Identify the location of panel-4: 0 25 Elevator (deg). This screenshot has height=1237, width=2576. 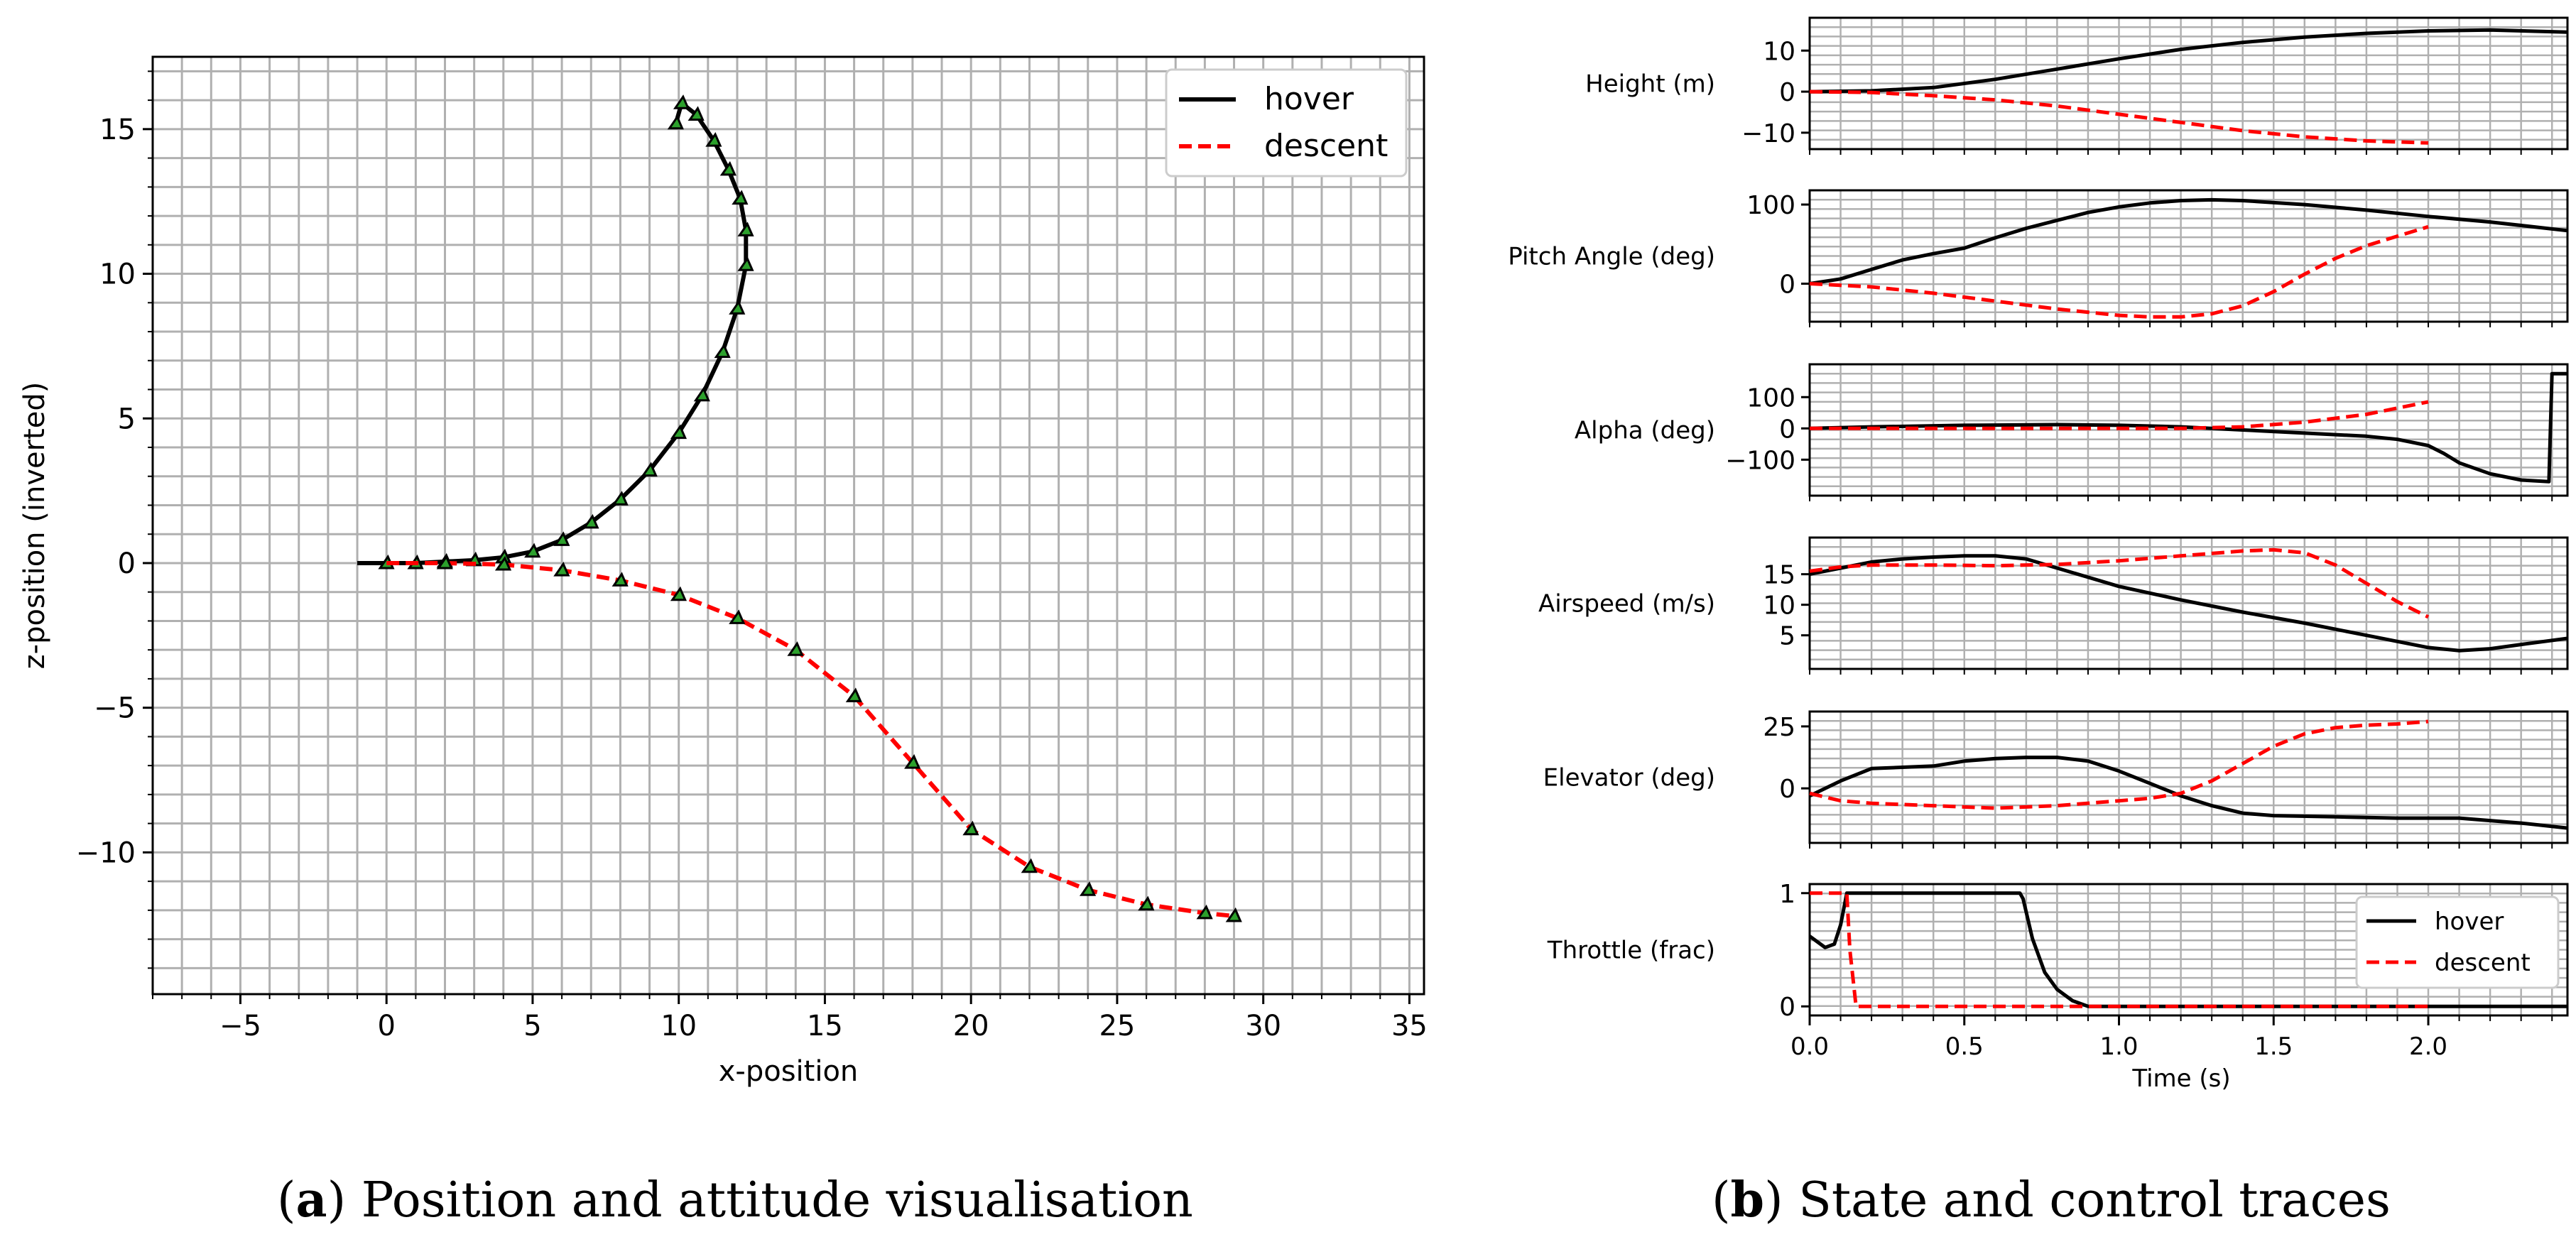
(2056, 780).